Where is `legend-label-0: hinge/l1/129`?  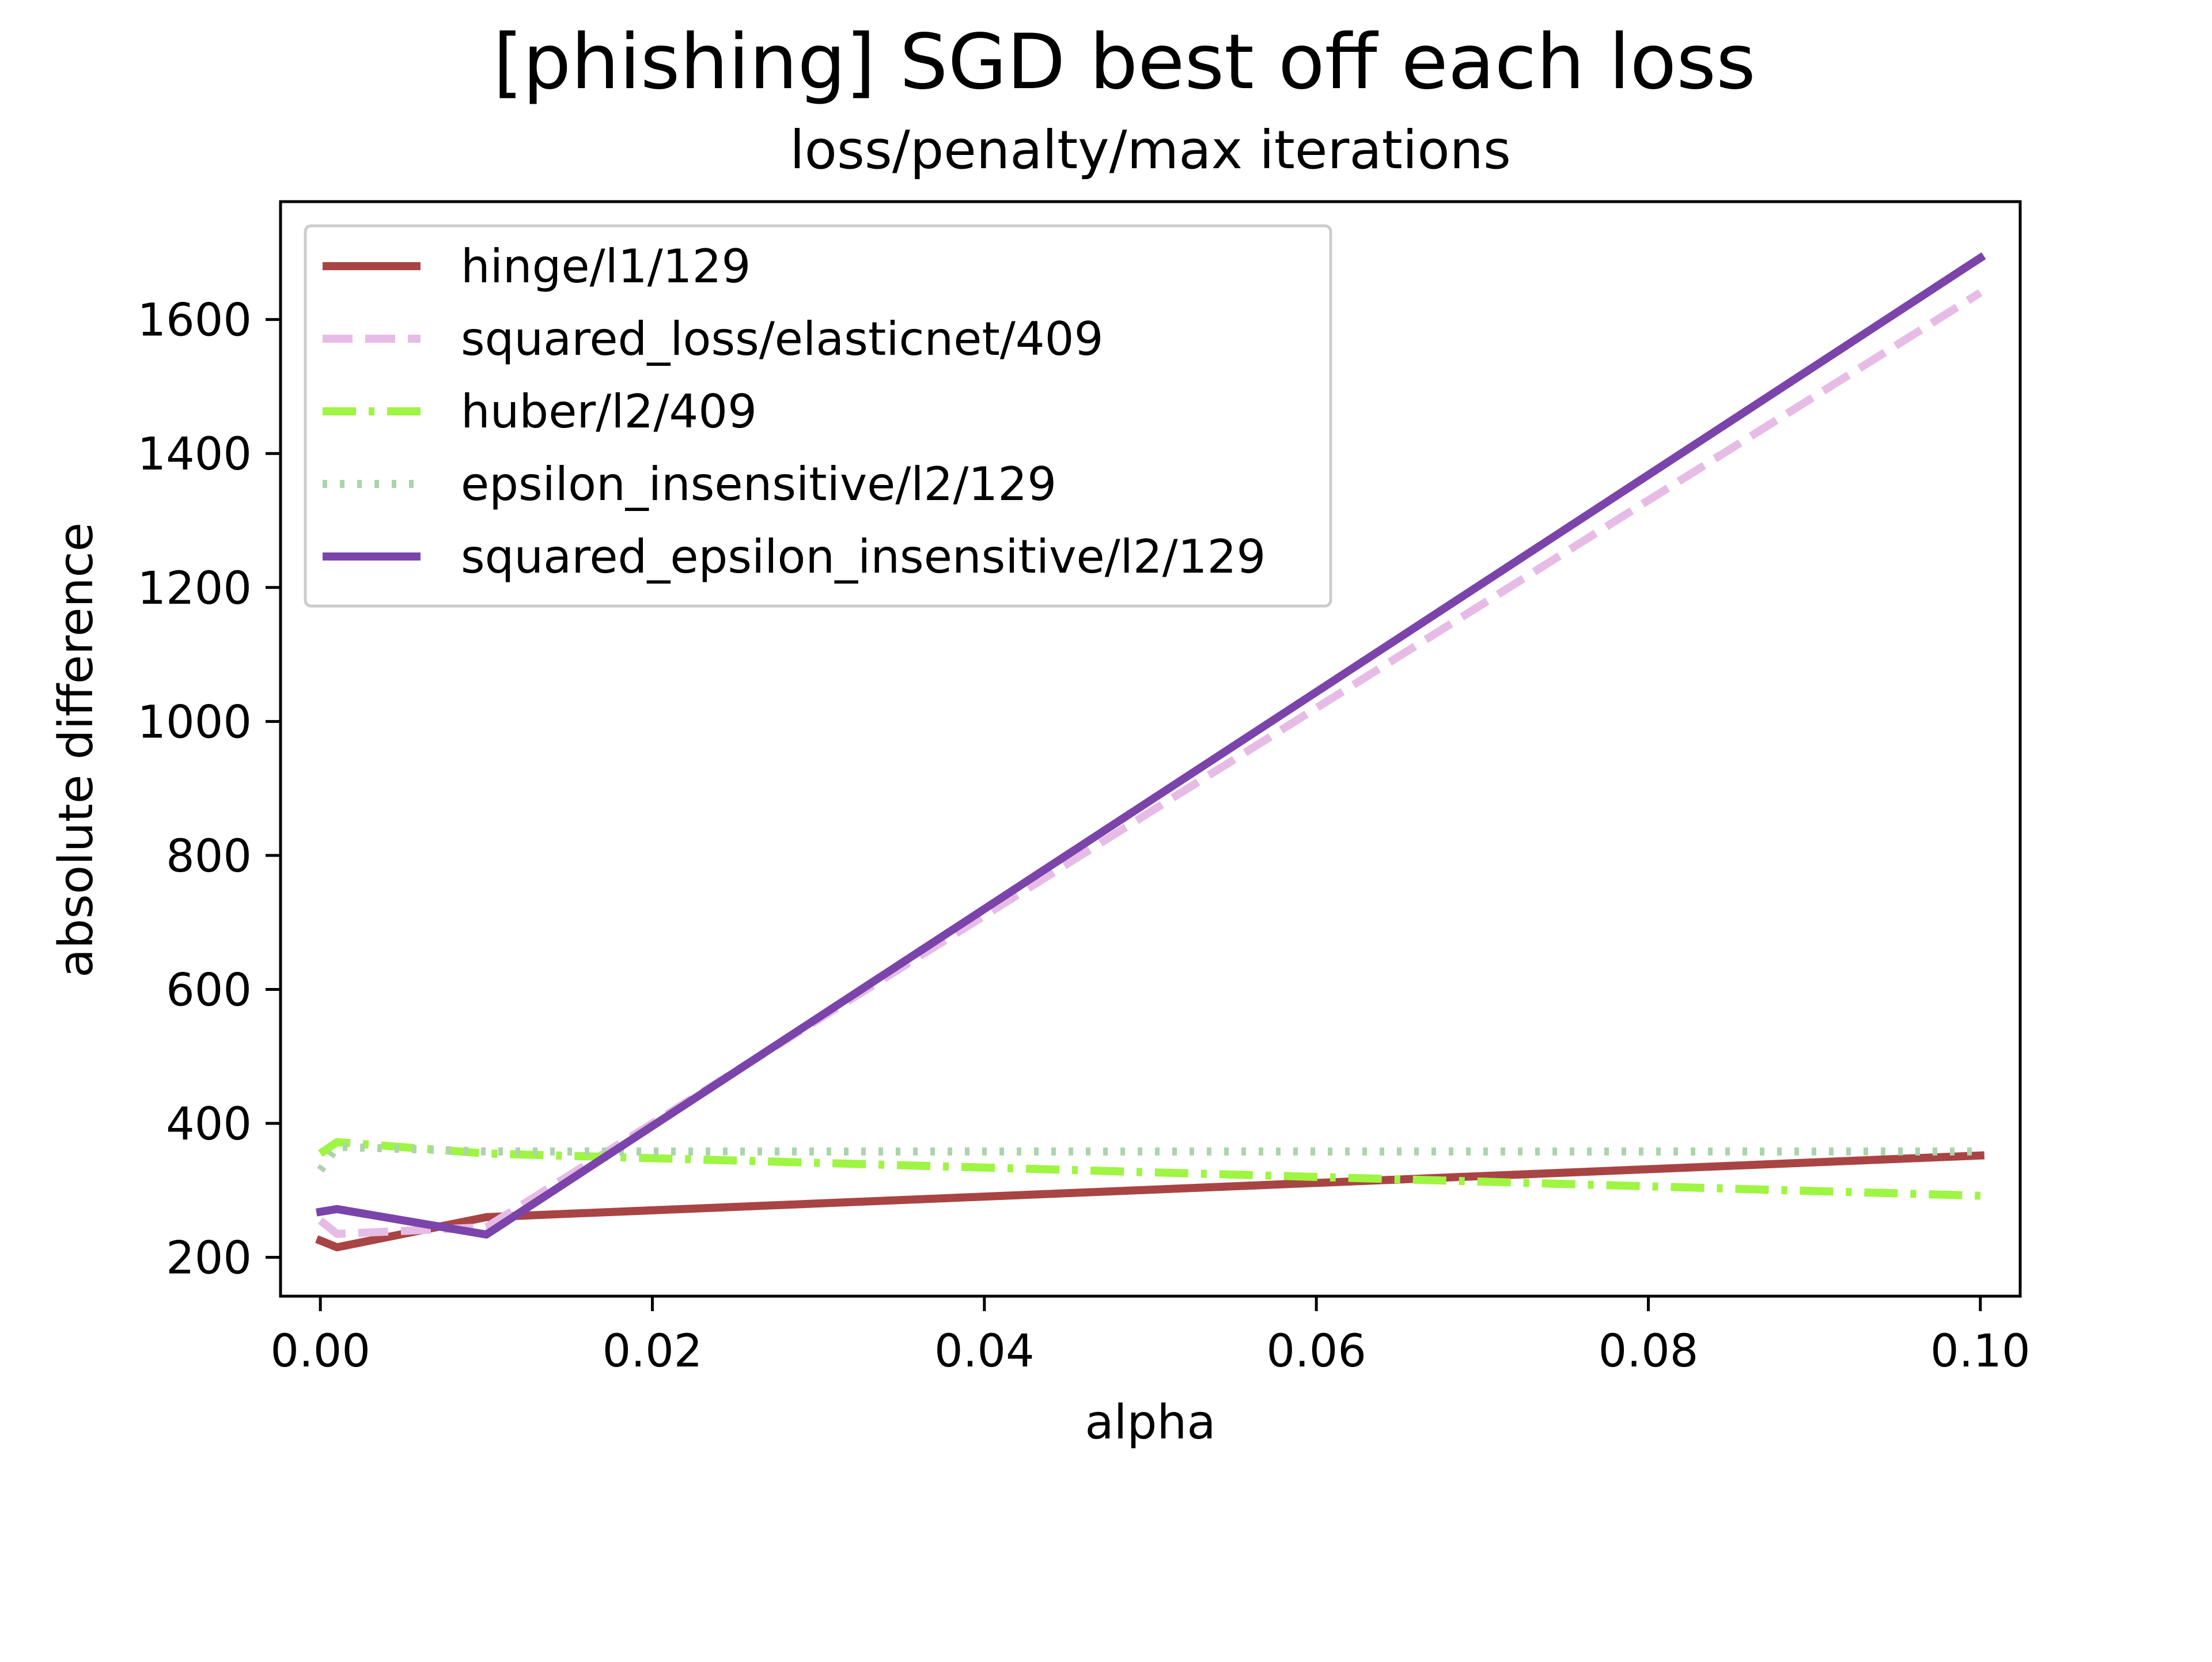
legend-label-0: hinge/l1/129 is located at coordinates (606, 266).